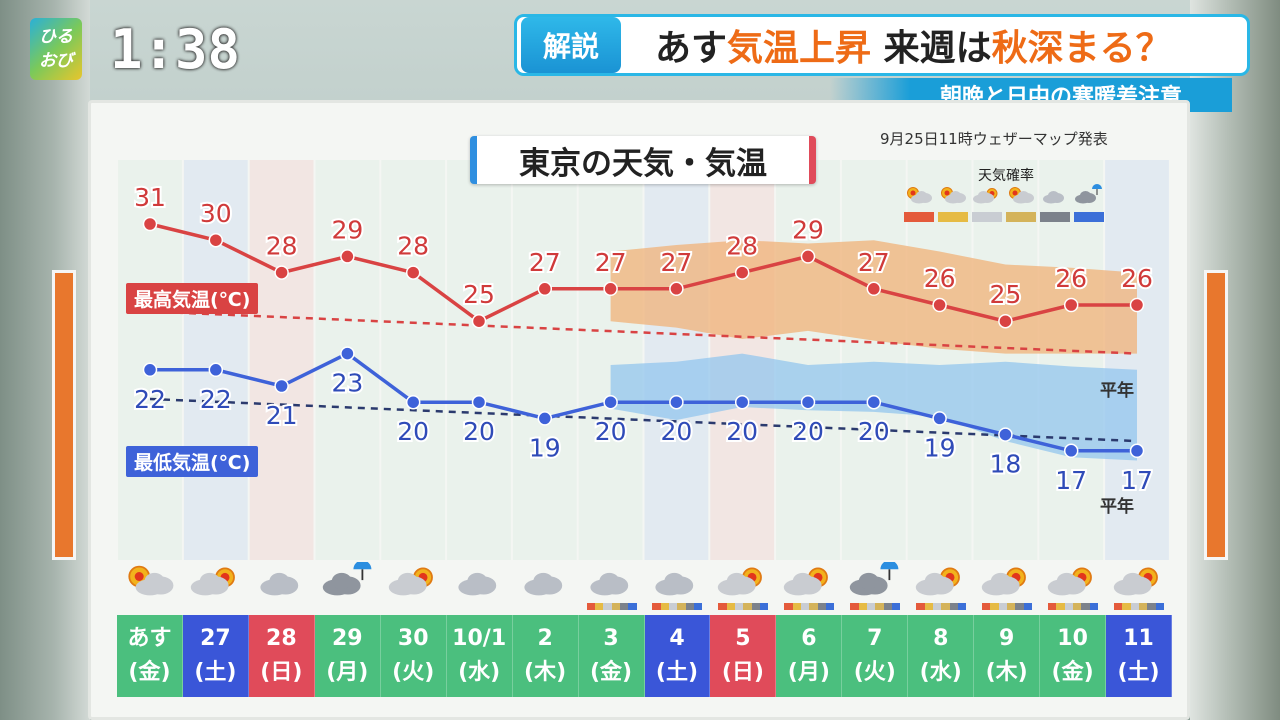  What do you see at coordinates (479, 638) in the screenshot?
I see `day-date: 10/1` at bounding box center [479, 638].